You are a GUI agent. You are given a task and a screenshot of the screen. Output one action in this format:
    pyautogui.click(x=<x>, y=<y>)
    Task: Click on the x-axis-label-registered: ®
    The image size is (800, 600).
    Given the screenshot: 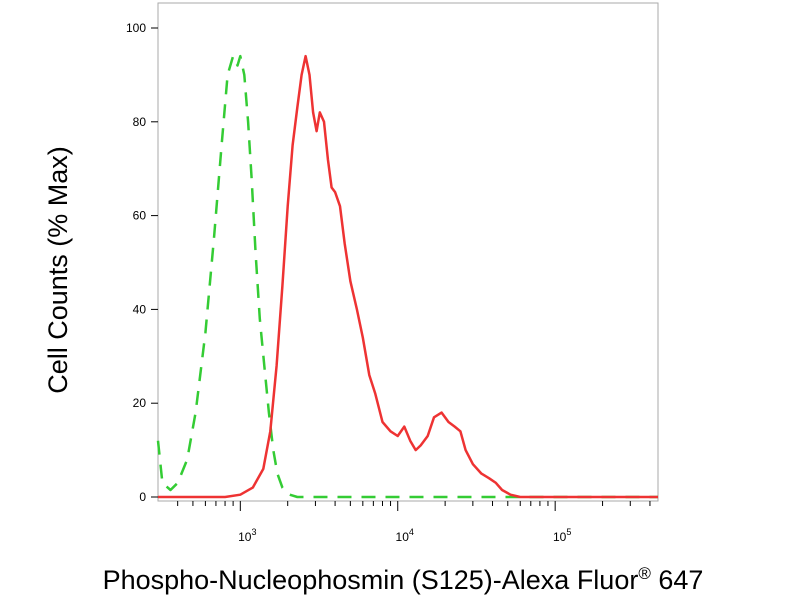 What is the action you would take?
    pyautogui.click(x=644, y=573)
    